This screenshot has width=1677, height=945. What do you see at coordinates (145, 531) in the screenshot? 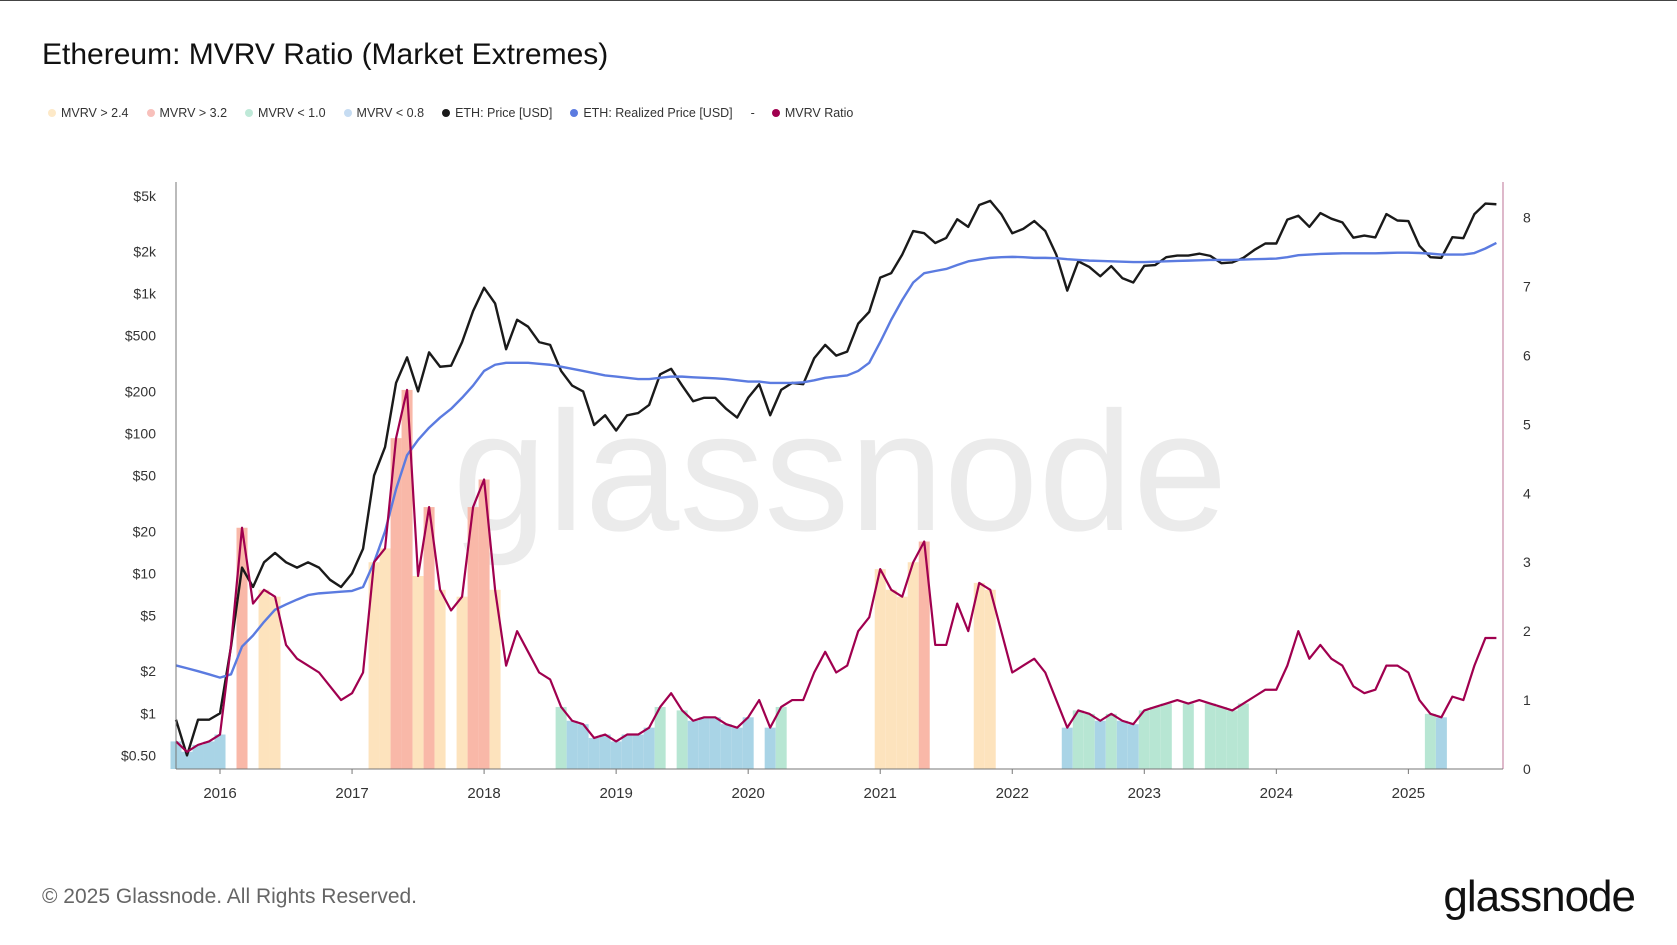
I see `y-left-tick-label: $20` at bounding box center [145, 531].